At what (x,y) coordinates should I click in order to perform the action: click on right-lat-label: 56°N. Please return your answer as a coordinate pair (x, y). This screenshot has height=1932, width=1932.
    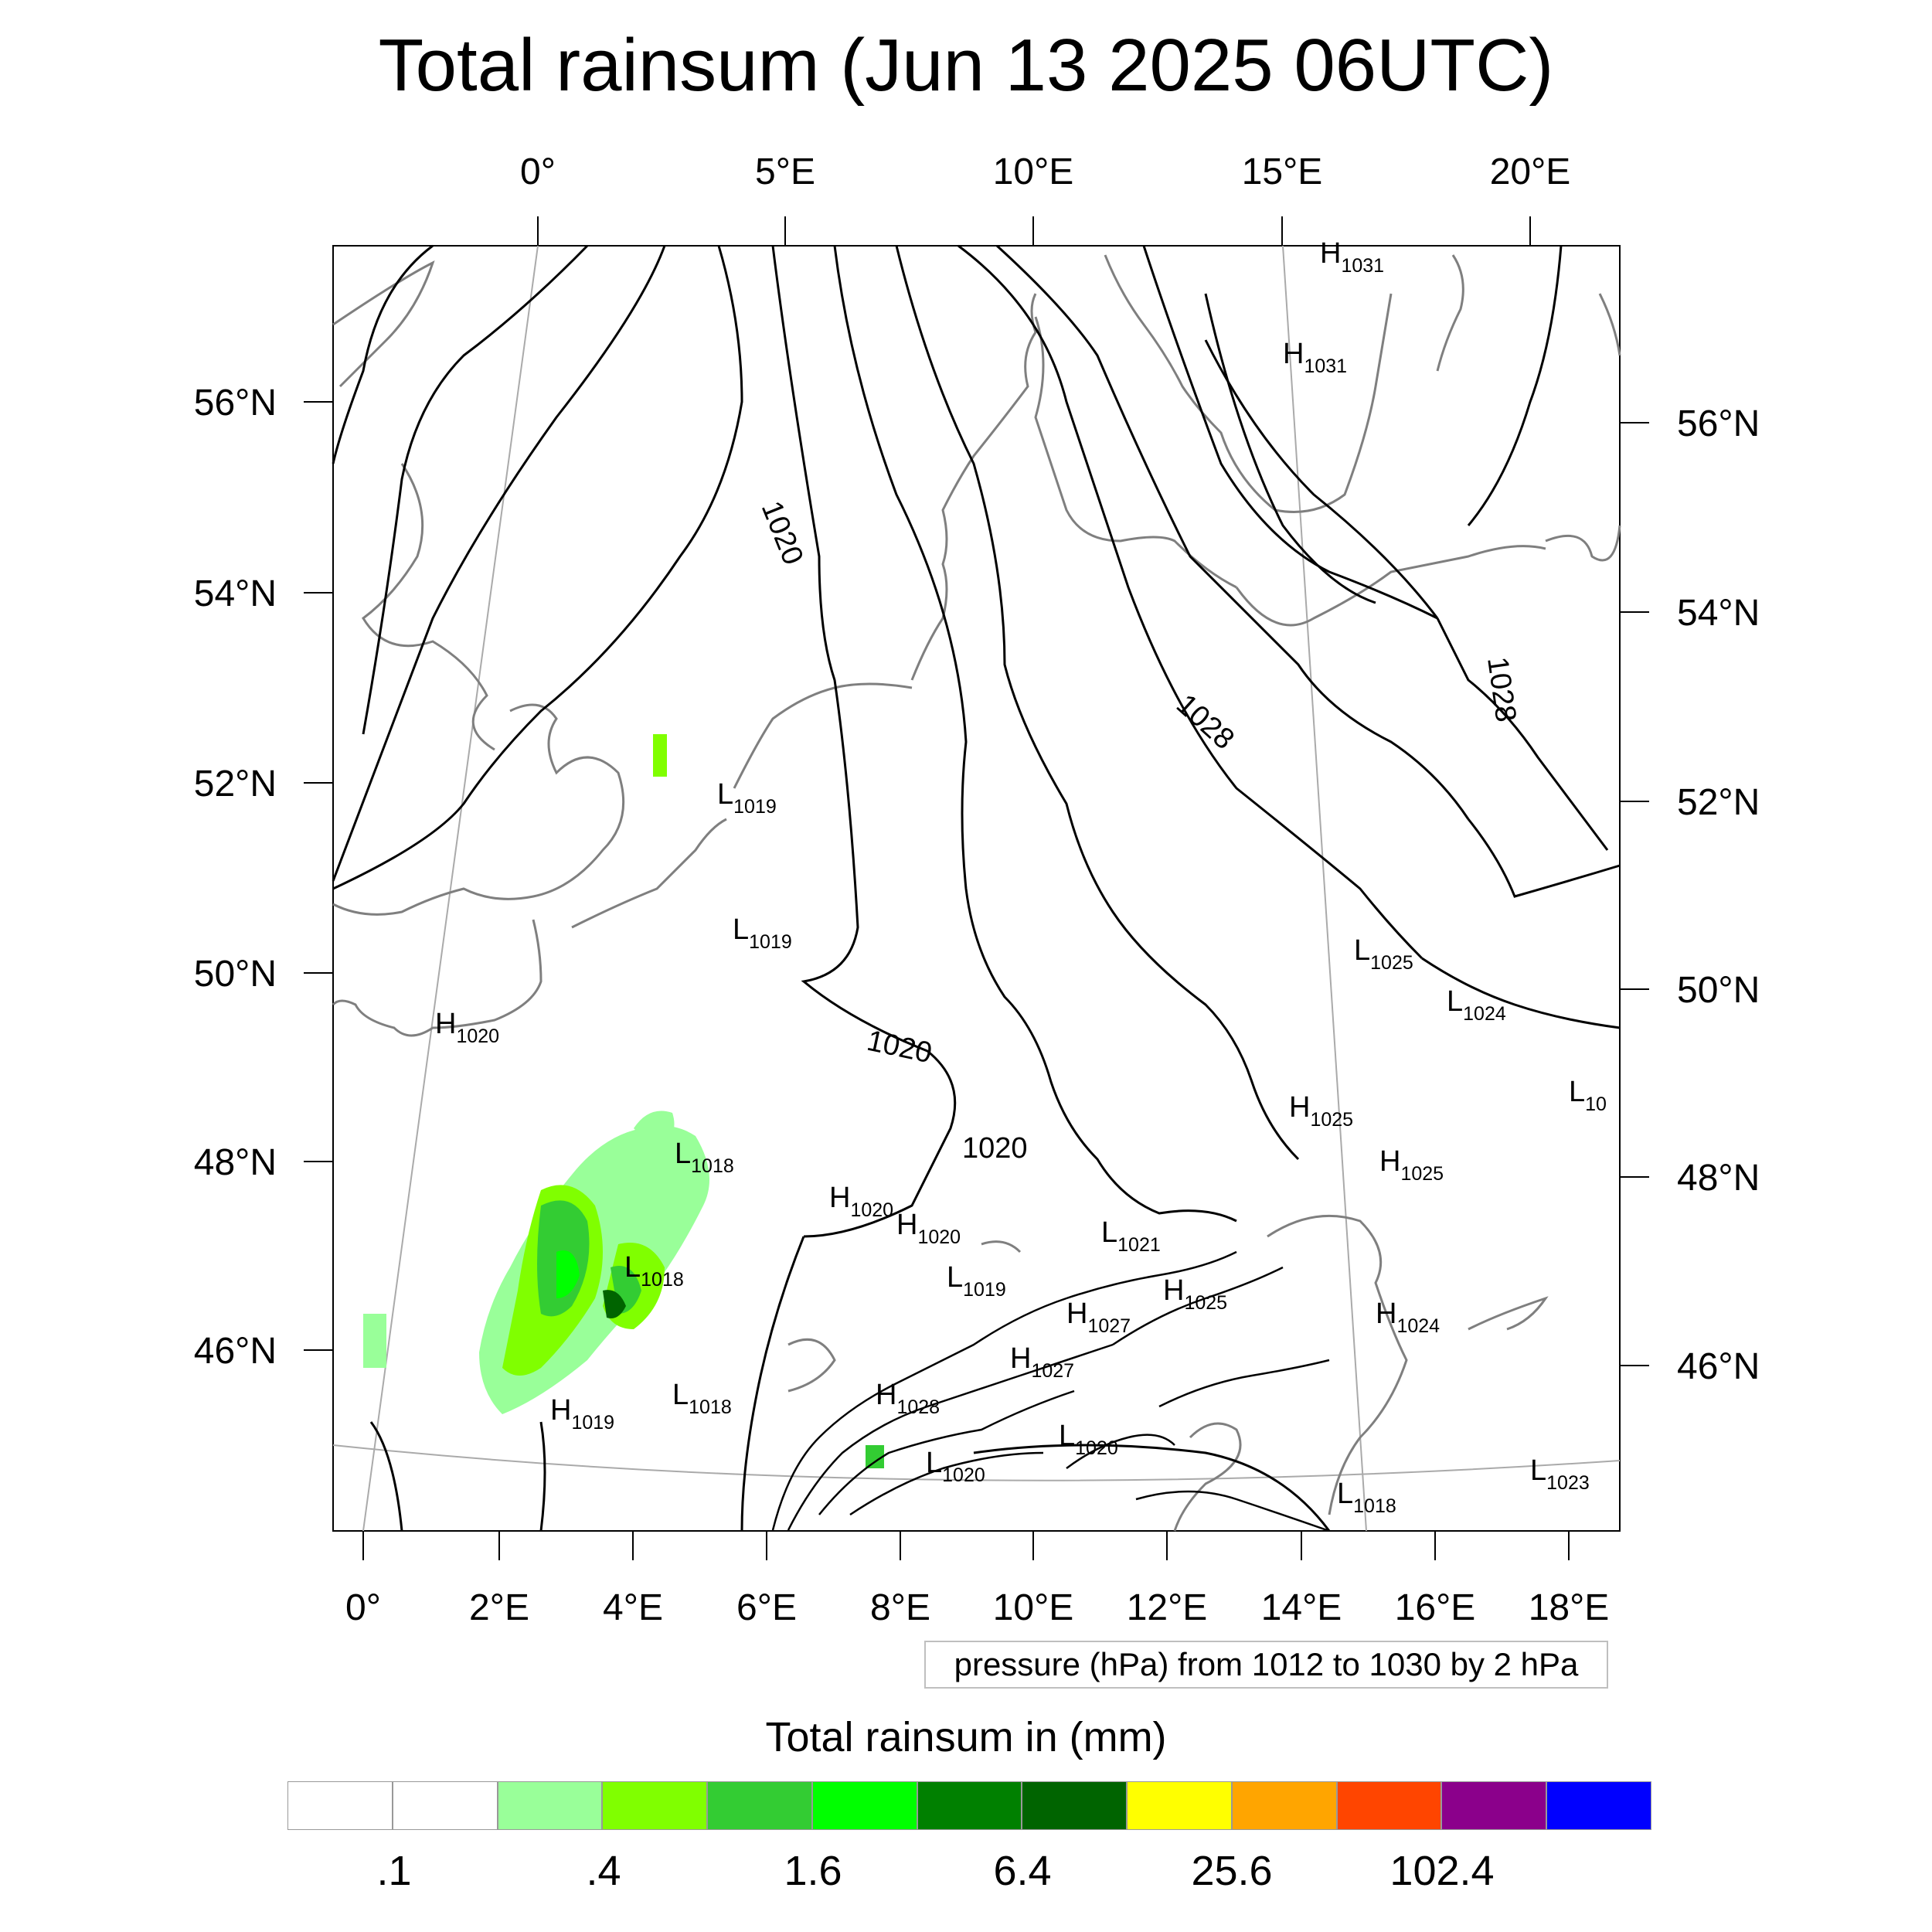
    Looking at the image, I should click on (1718, 424).